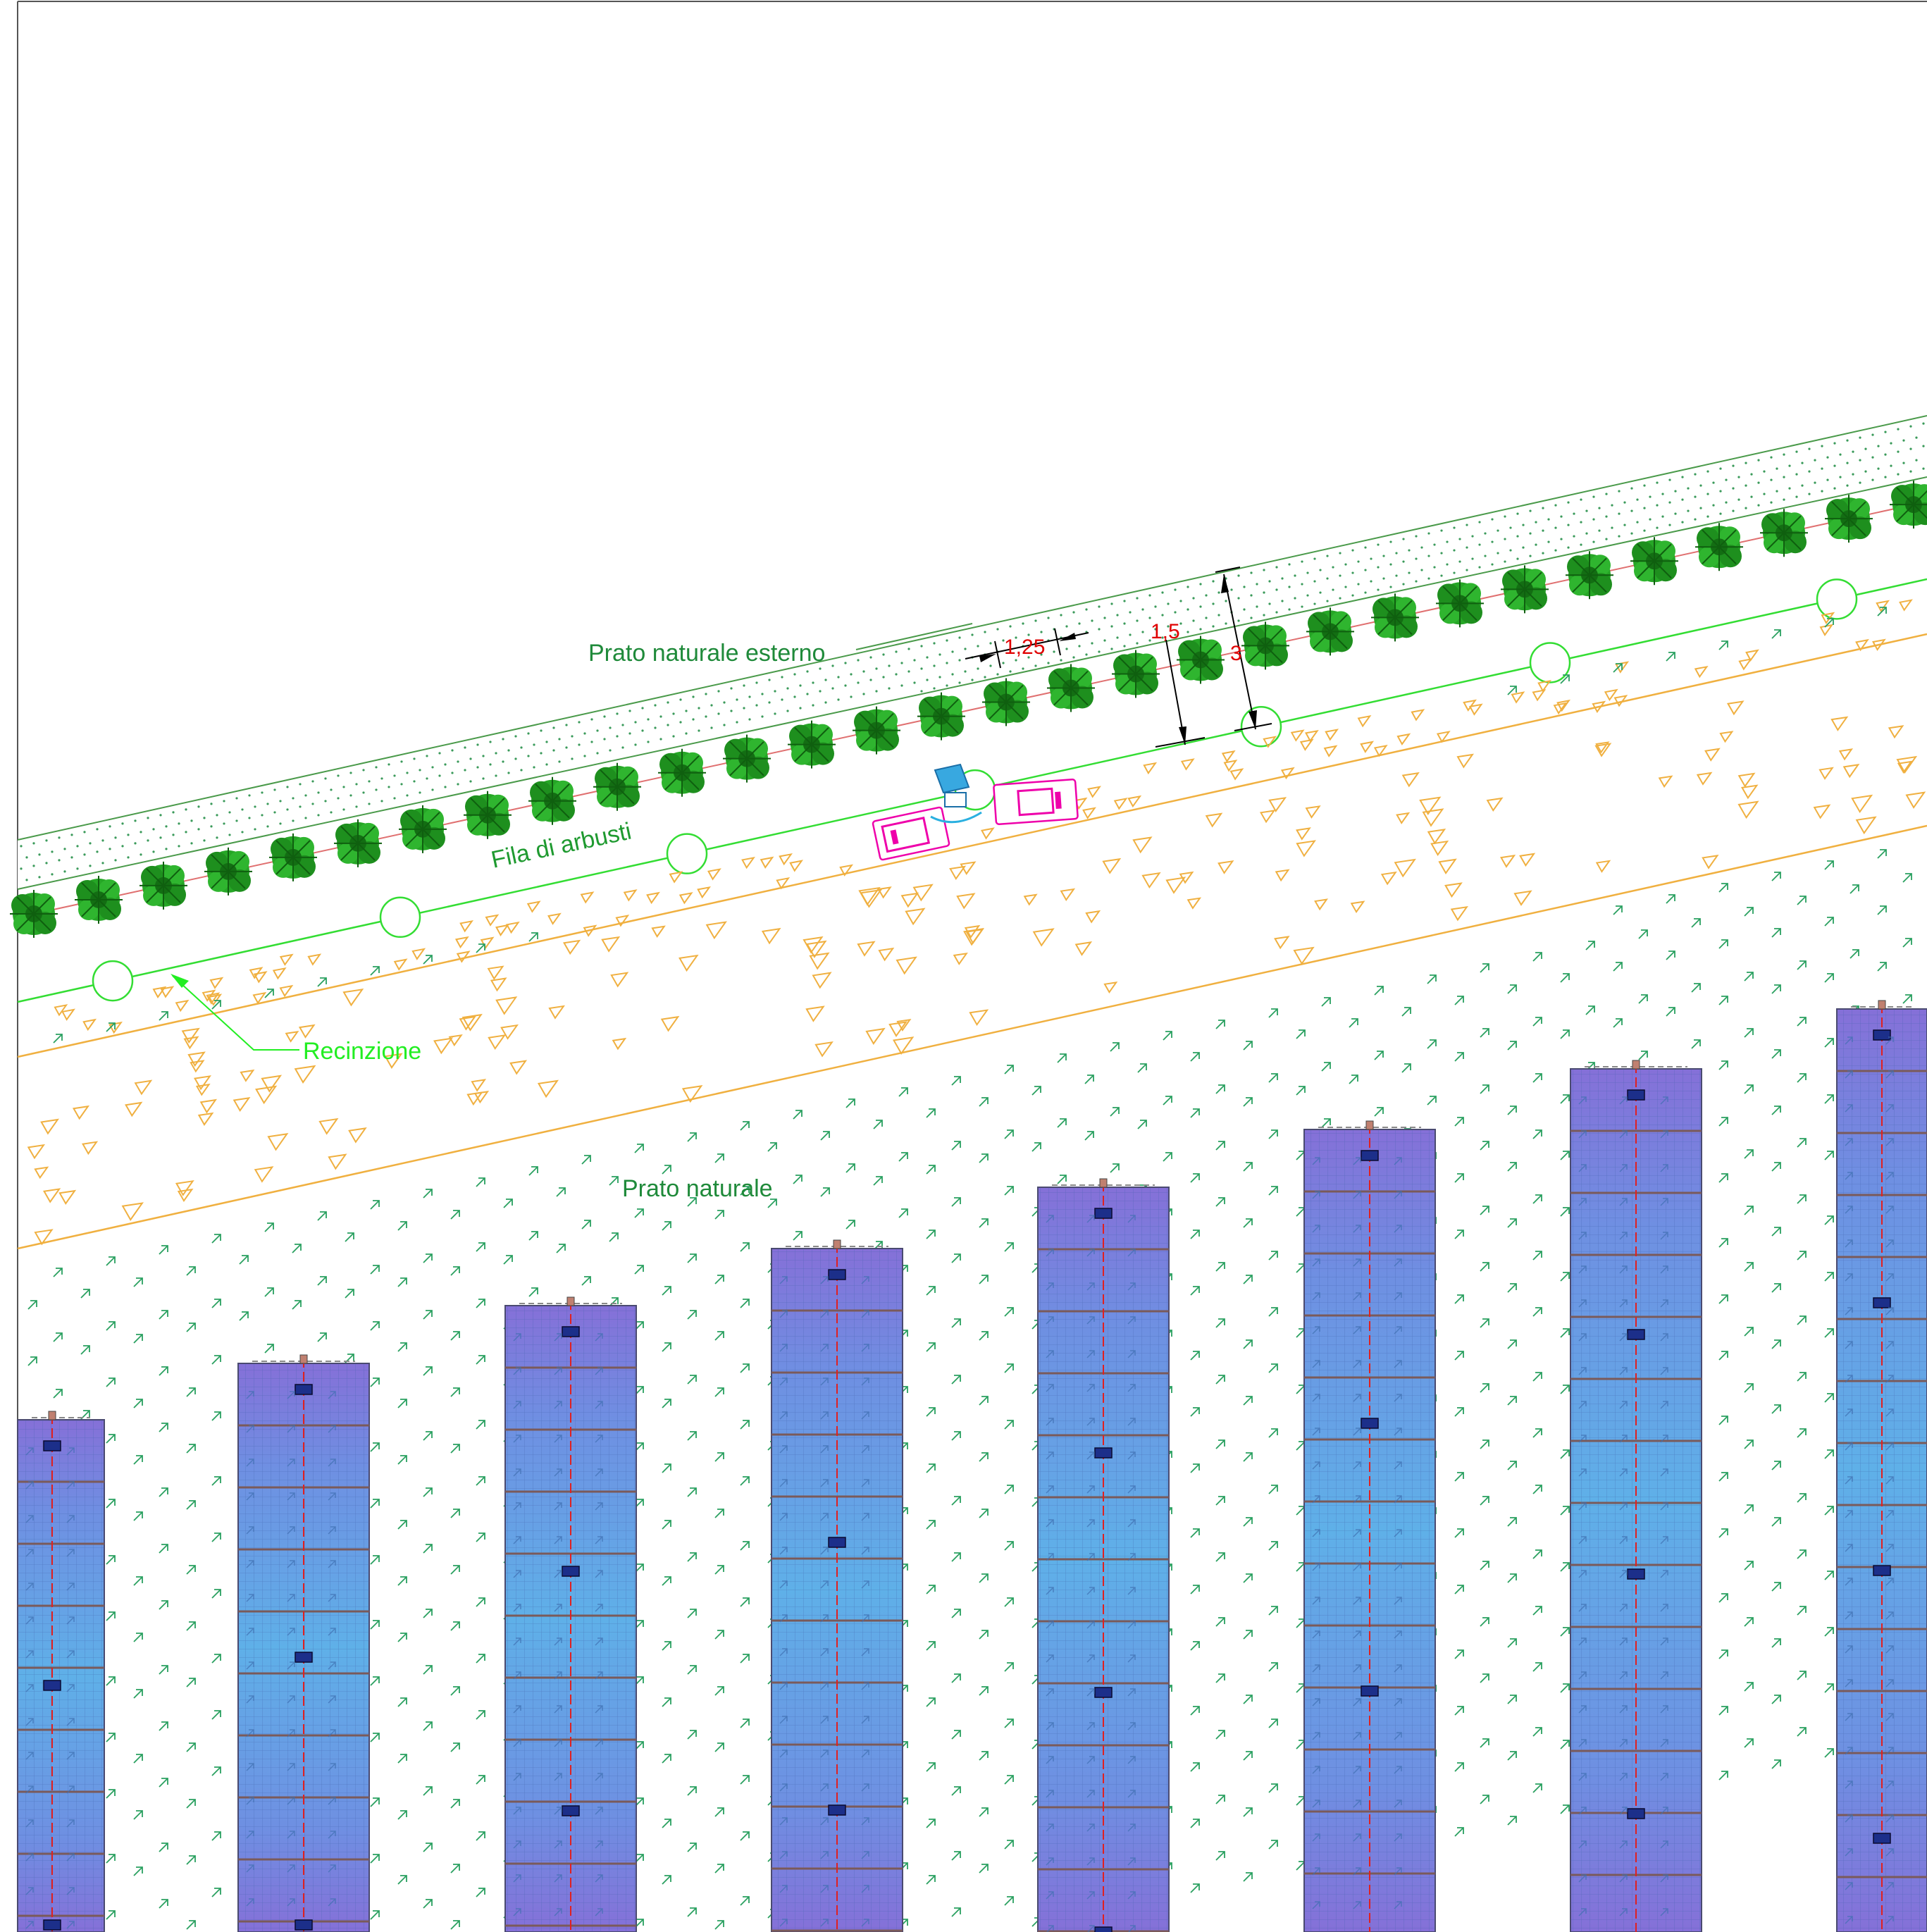  What do you see at coordinates (113, 981) in the screenshot?
I see `fence-post-icon` at bounding box center [113, 981].